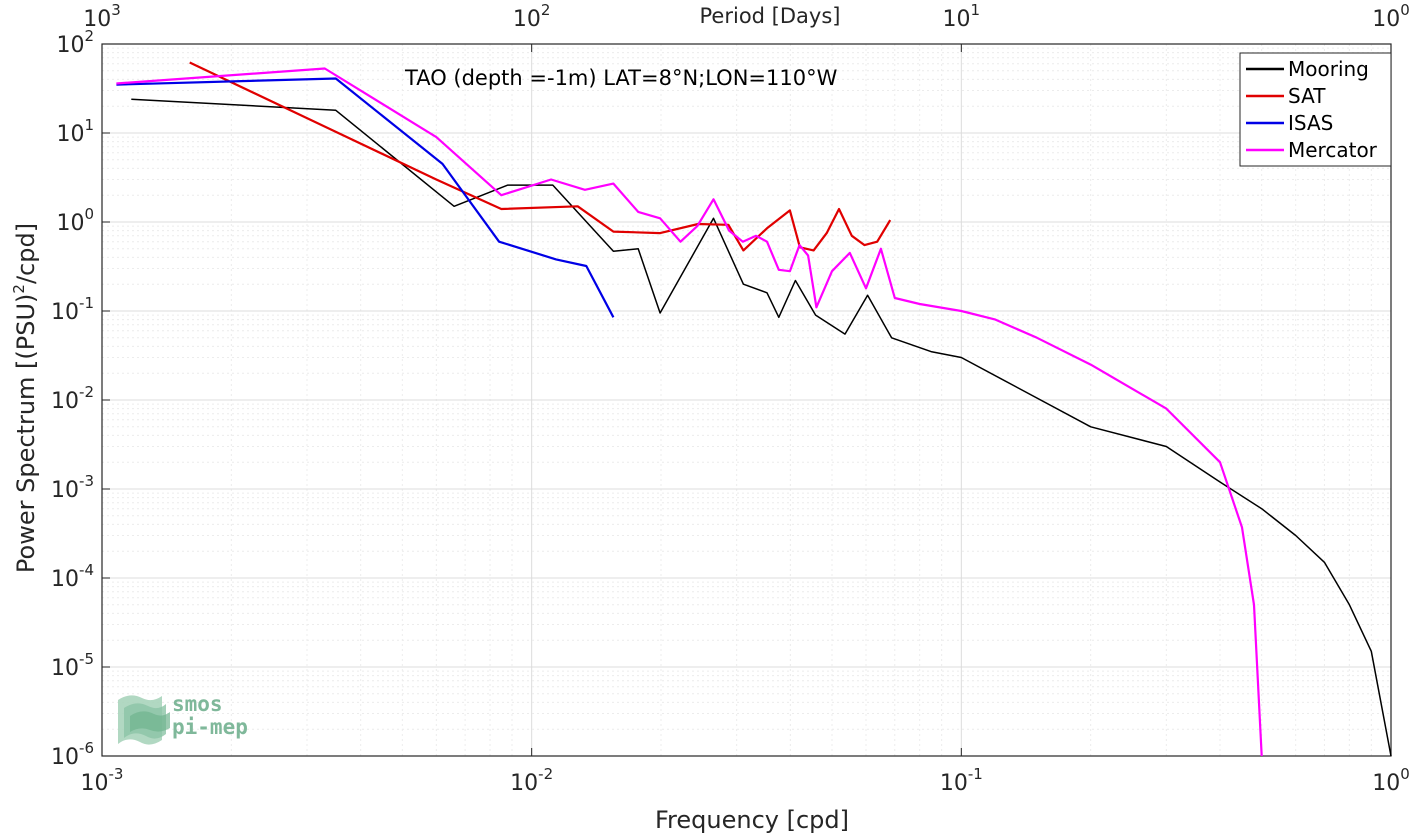 This screenshot has height=834, width=1424. I want to click on smos-pimep-logo: smos pi-mep, so click(183, 718).